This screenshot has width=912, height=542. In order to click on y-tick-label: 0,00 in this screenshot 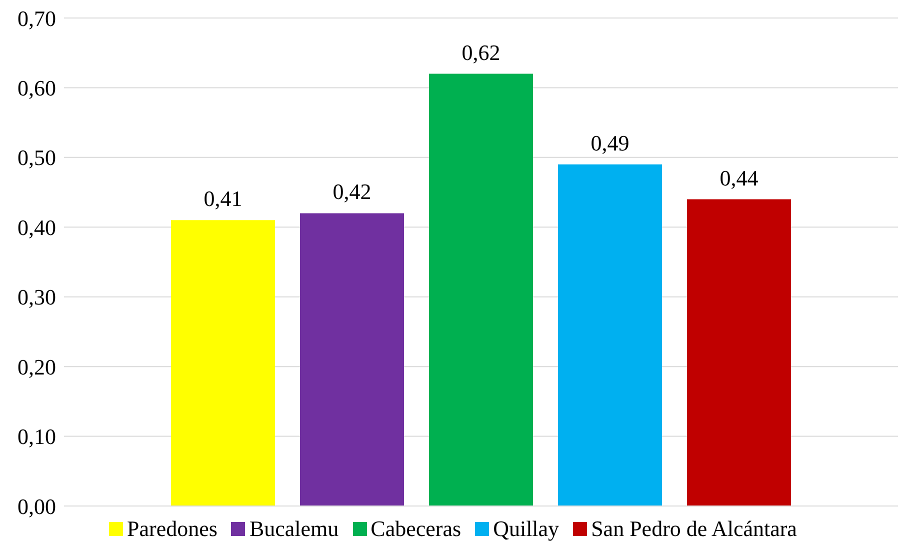, I will do `click(37, 506)`.